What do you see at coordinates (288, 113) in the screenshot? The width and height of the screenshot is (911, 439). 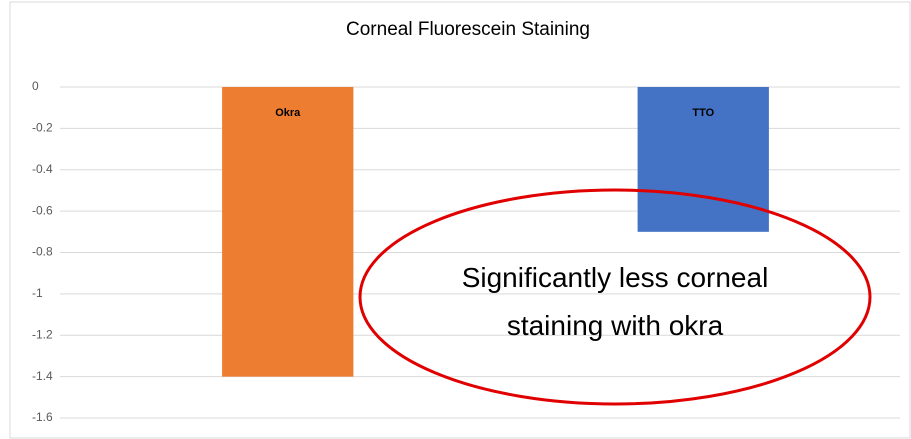 I see `category-label: Okra` at bounding box center [288, 113].